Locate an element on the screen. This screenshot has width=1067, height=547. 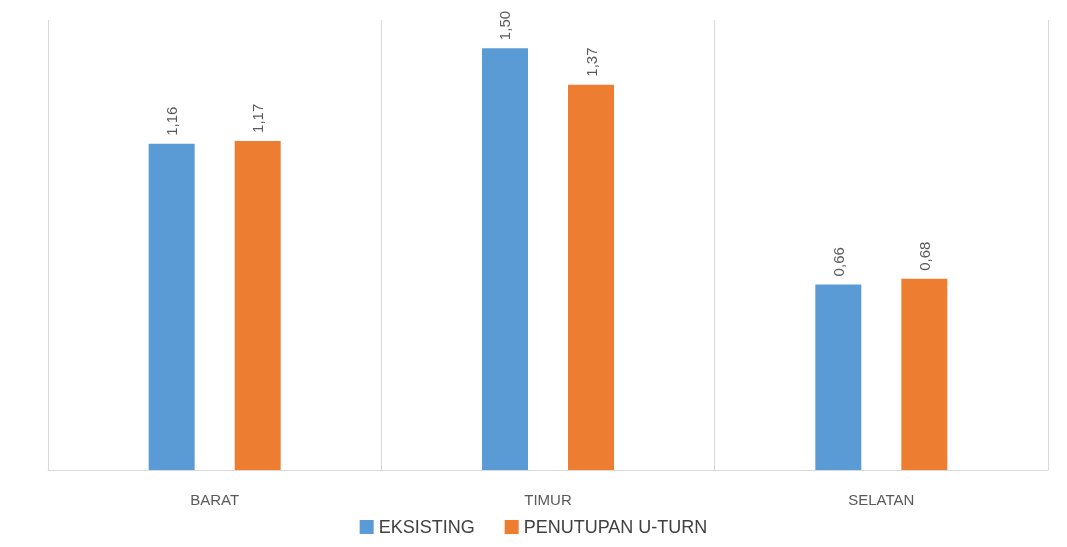
data-label: 1,50 is located at coordinates (505, 25).